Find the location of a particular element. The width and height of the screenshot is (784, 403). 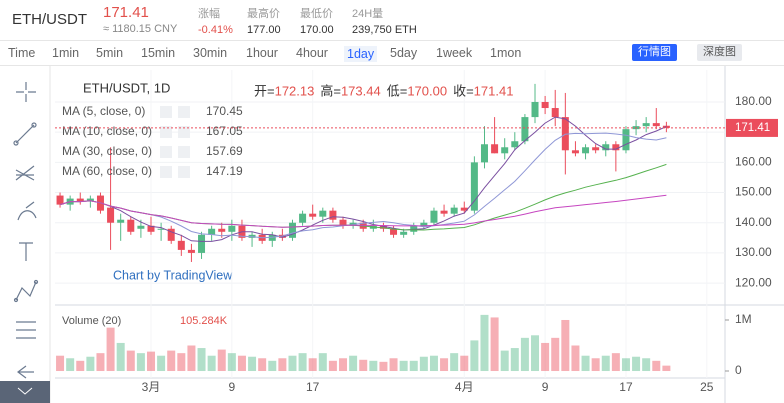

interval: 1min is located at coordinates (66, 53).